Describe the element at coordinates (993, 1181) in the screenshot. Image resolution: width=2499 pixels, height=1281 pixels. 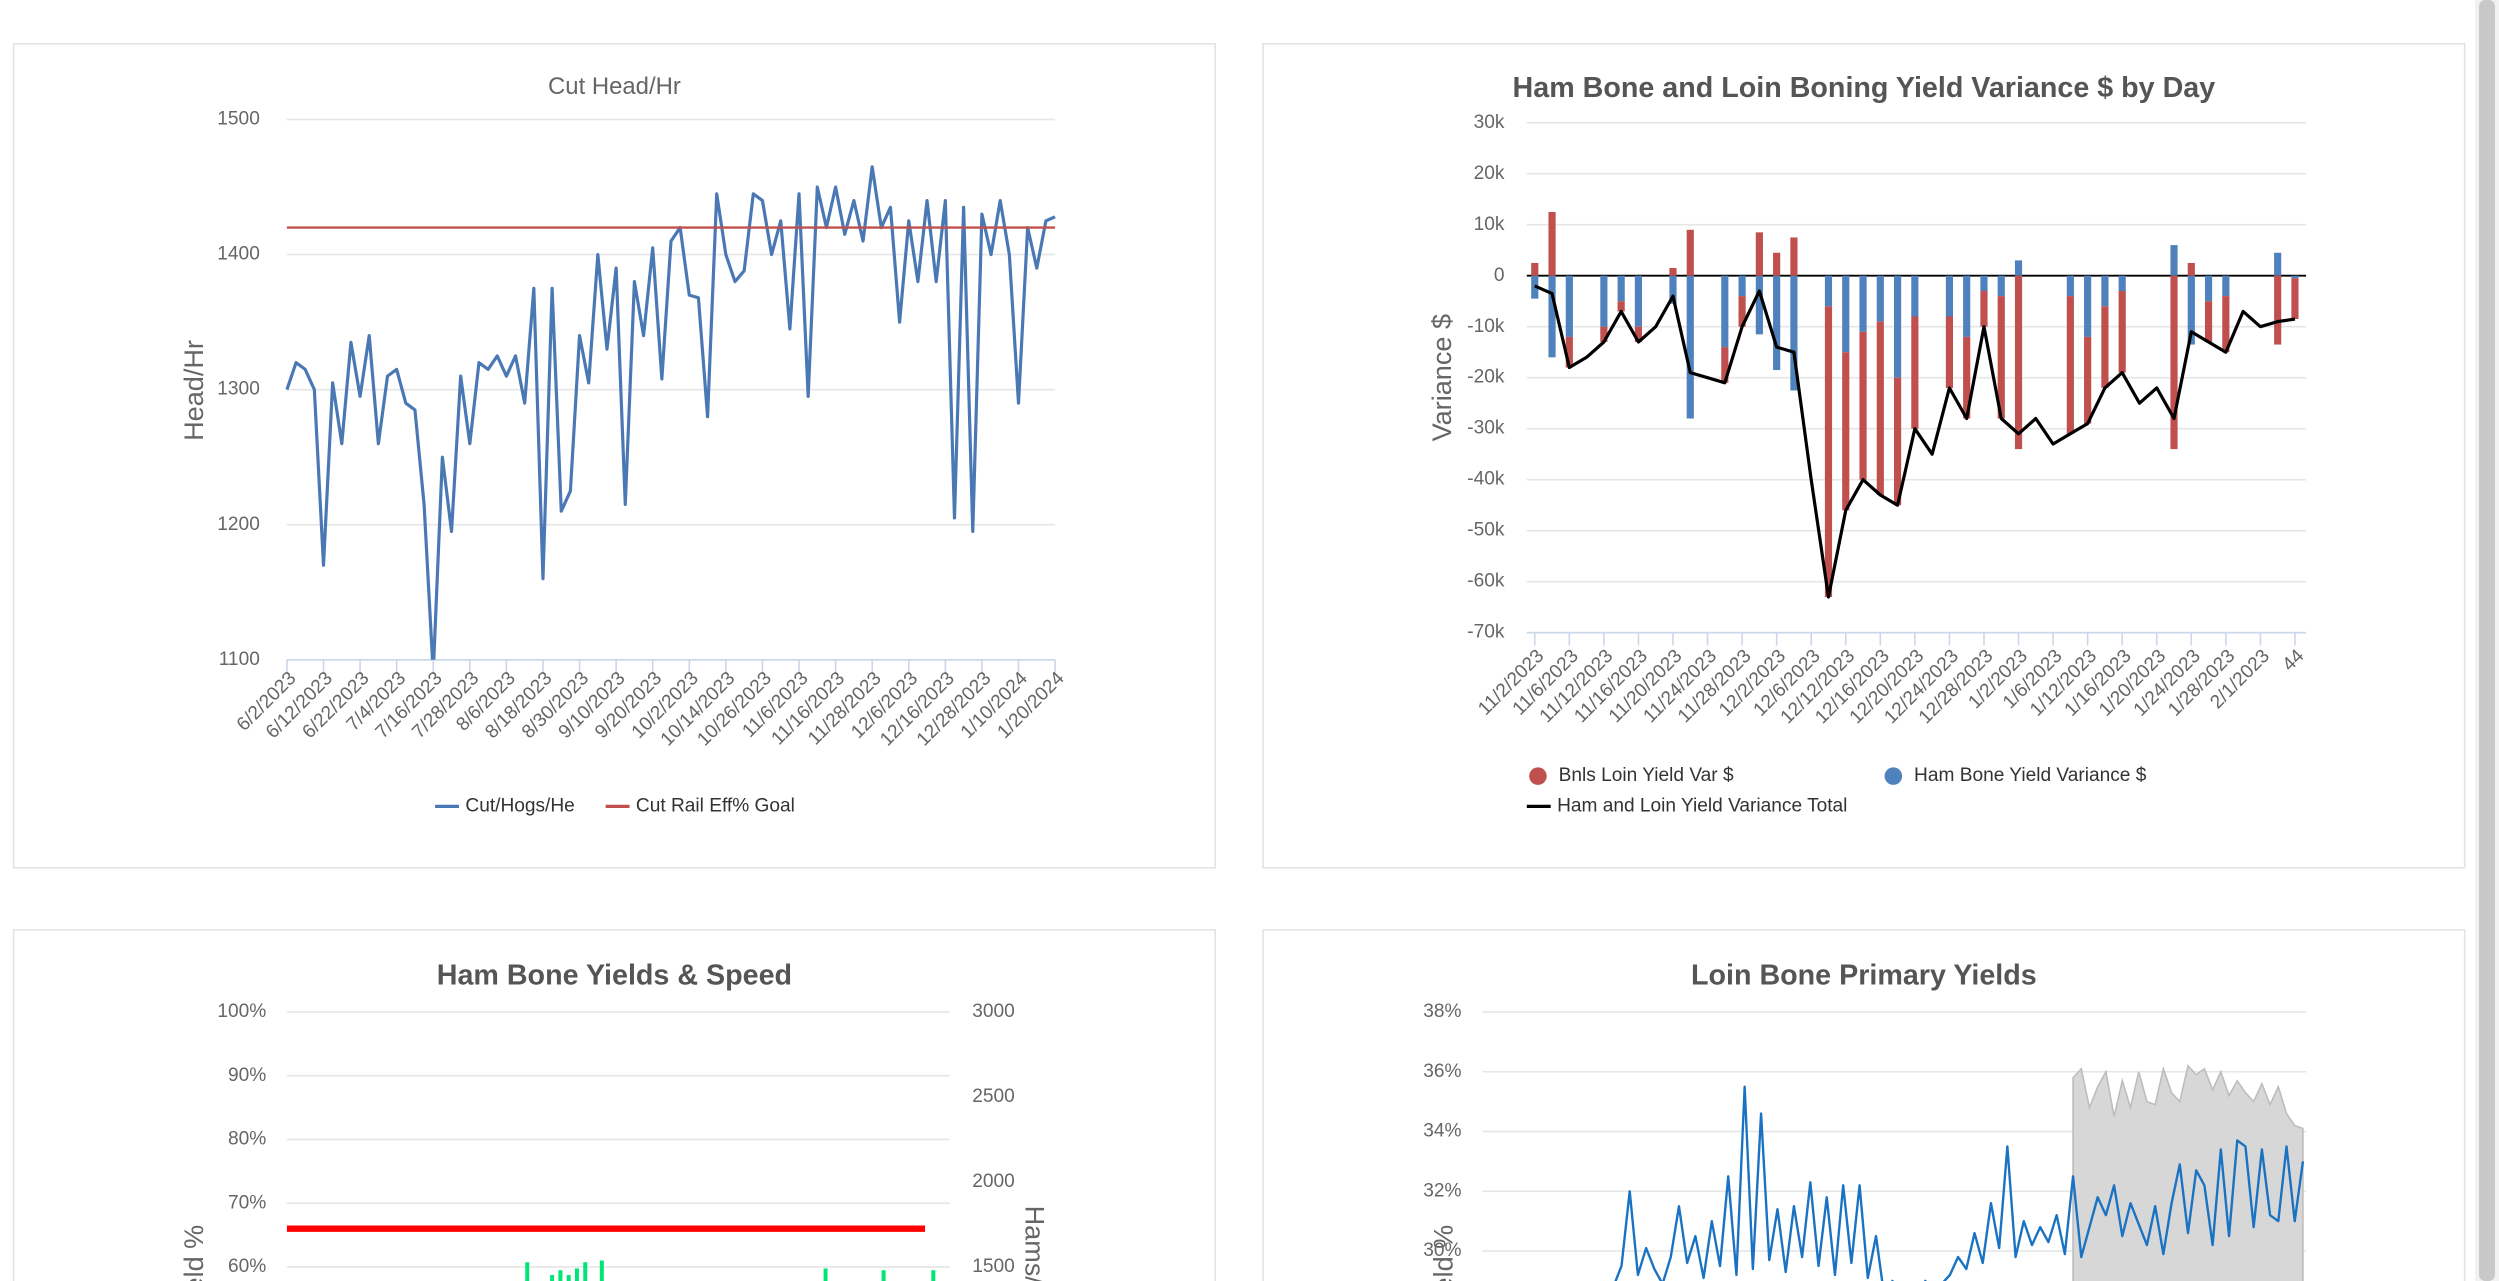
I see `y2-tick-label: 2000` at that location.